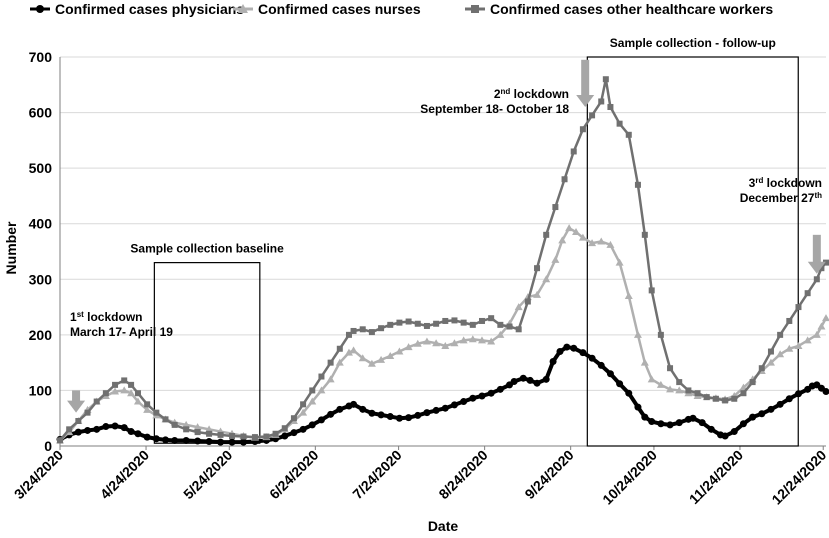  What do you see at coordinates (781, 198) in the screenshot?
I see `lockdown-dates-2: December 27th` at bounding box center [781, 198].